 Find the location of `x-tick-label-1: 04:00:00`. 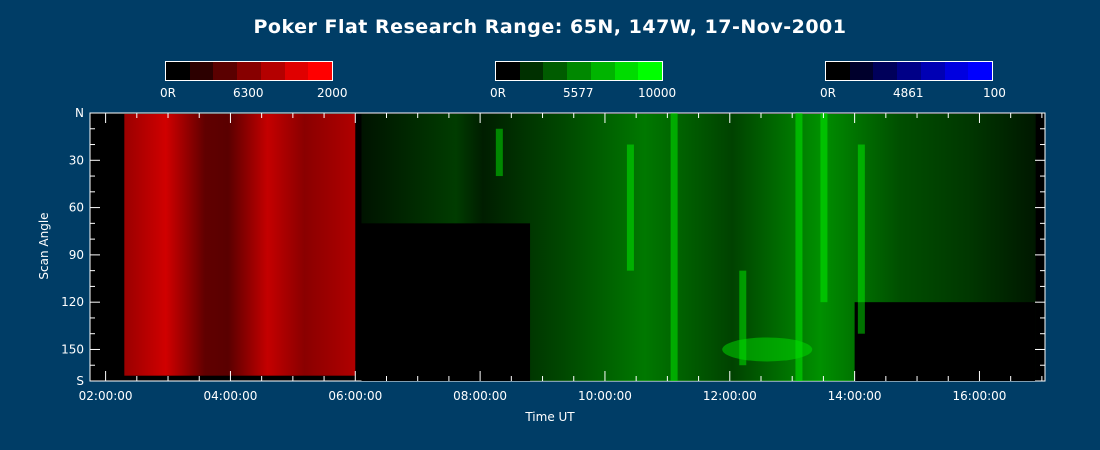

x-tick-label-1: 04:00:00 is located at coordinates (230, 396).